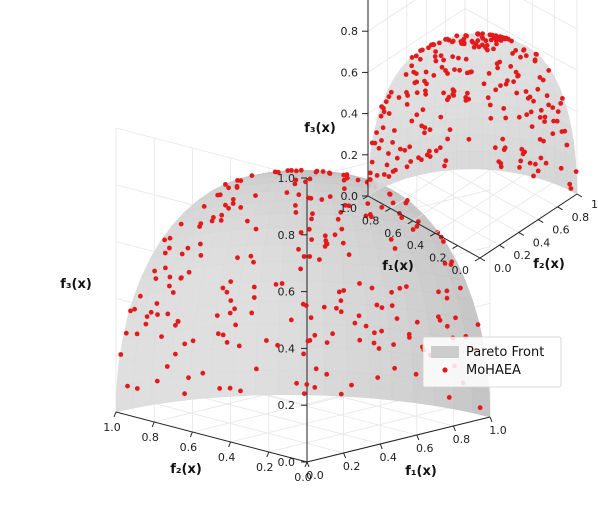 This screenshot has width=598, height=523. What do you see at coordinates (287, 462) in the screenshot?
I see `main-z-tick-label: 0.0` at bounding box center [287, 462].